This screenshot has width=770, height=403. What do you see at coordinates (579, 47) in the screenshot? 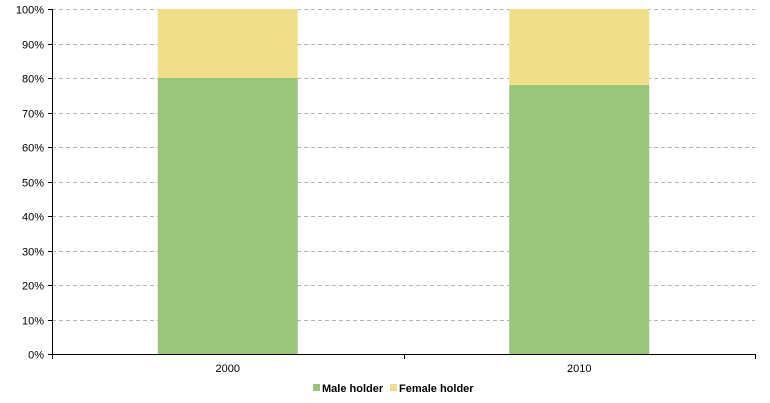
I see `bar-female-holder-2010` at bounding box center [579, 47].